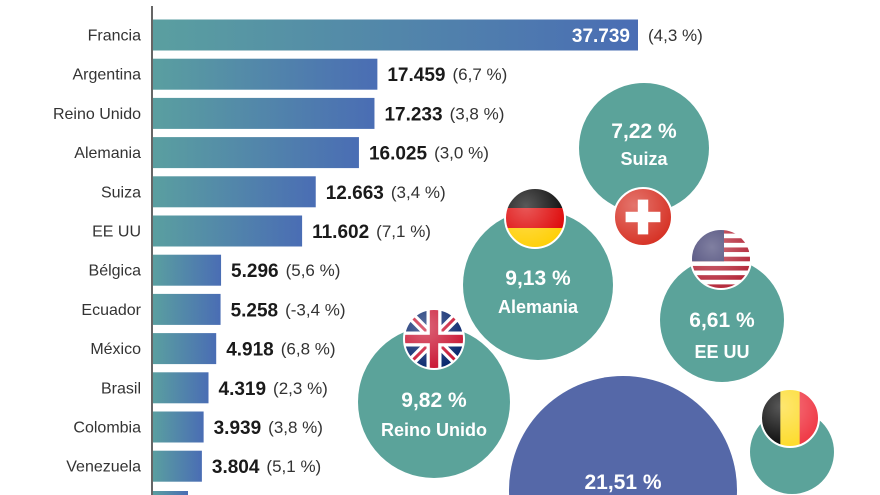 The image size is (880, 495). I want to click on category-label: Bélgica, so click(115, 271).